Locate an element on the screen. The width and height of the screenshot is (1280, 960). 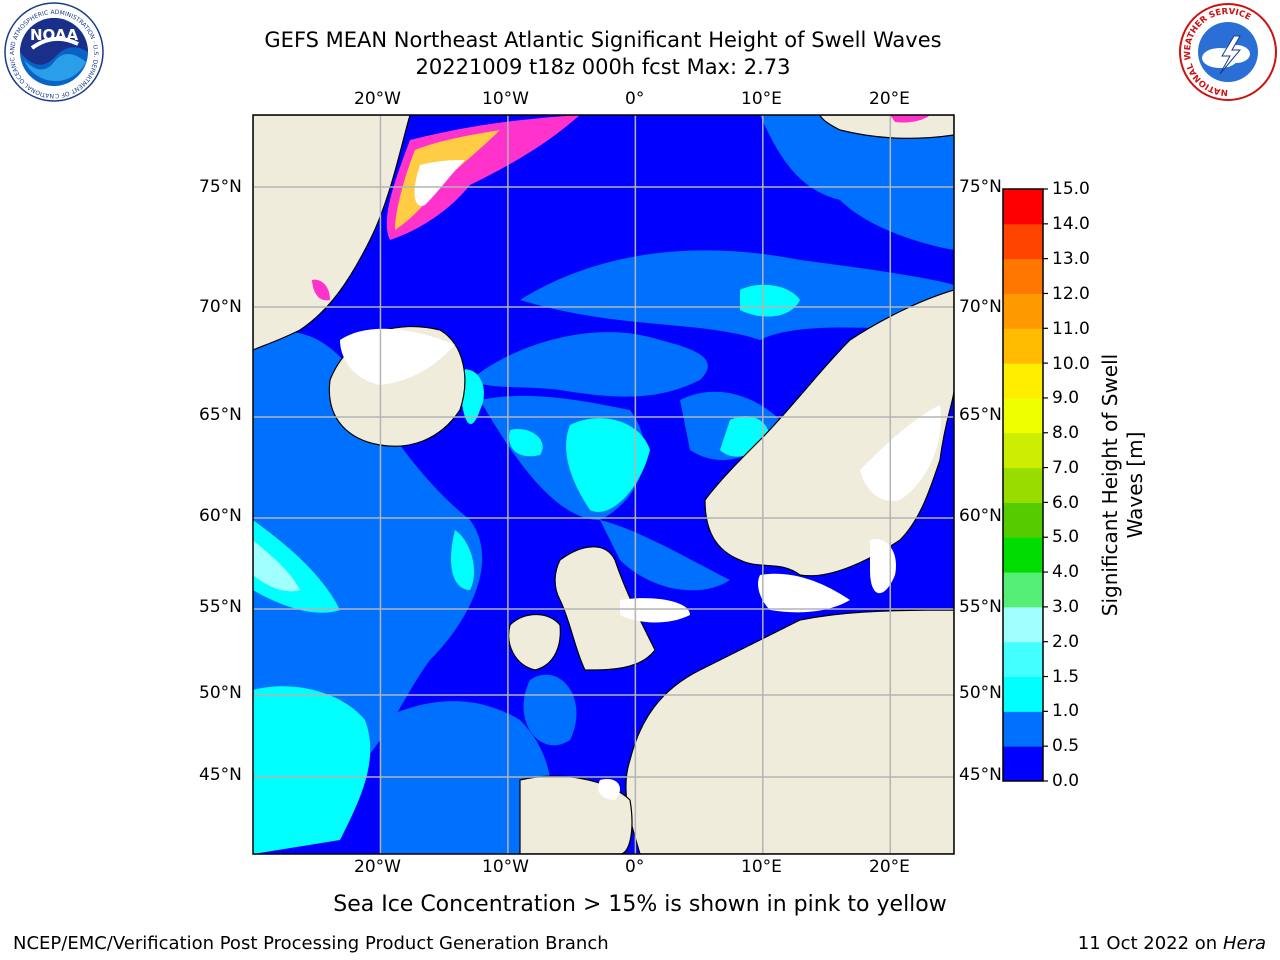
colorbar-tick-label: 10.0 is located at coordinates (1071, 364).